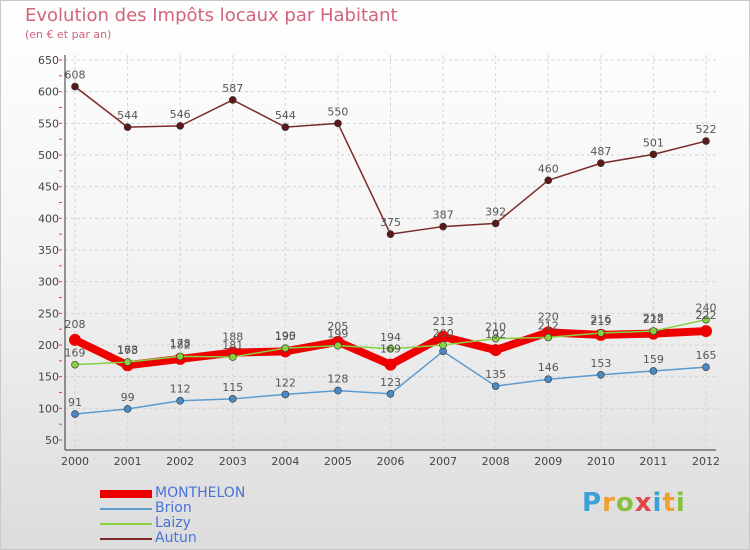 This screenshot has height=550, width=750. Describe the element at coordinates (232, 88) in the screenshot. I see `data-label-autun: 587` at that location.